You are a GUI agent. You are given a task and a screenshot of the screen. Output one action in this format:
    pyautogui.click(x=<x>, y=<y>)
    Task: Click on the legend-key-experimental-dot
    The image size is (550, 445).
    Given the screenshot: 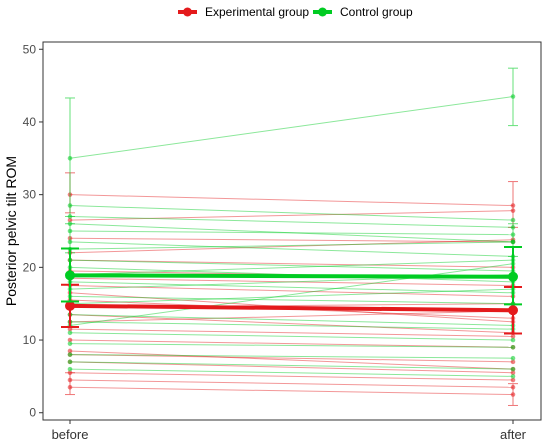 What is the action you would take?
    pyautogui.click(x=187, y=12)
    